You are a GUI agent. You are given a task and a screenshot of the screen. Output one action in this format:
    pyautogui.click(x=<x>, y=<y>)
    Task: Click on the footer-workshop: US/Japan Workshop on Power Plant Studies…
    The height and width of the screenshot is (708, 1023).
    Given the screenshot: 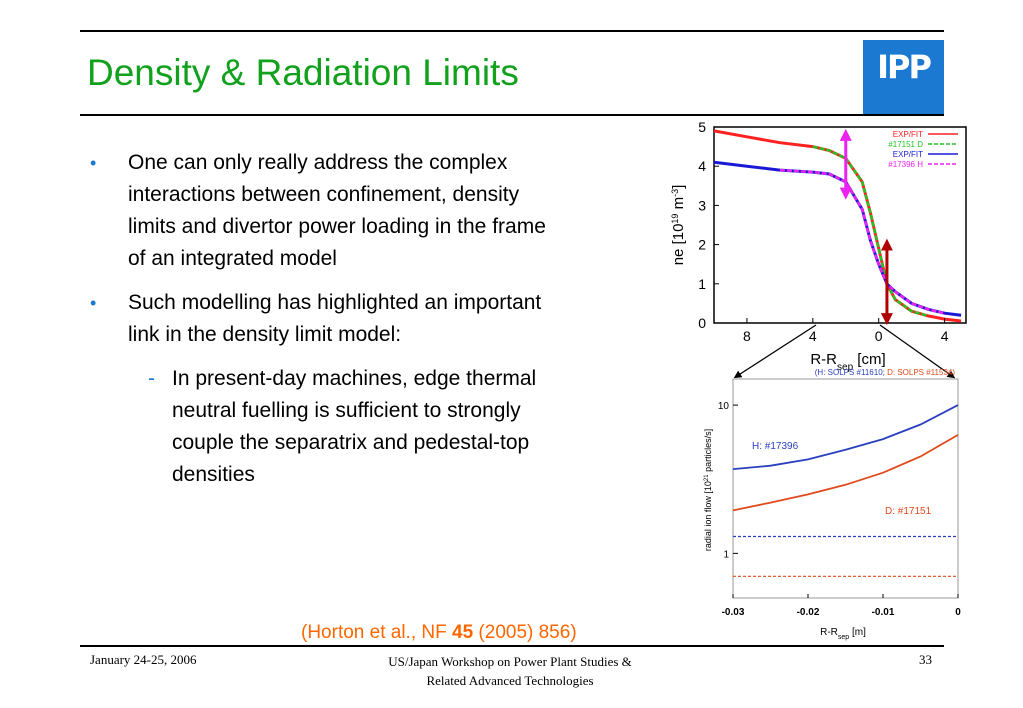 What is the action you would take?
    pyautogui.click(x=510, y=671)
    